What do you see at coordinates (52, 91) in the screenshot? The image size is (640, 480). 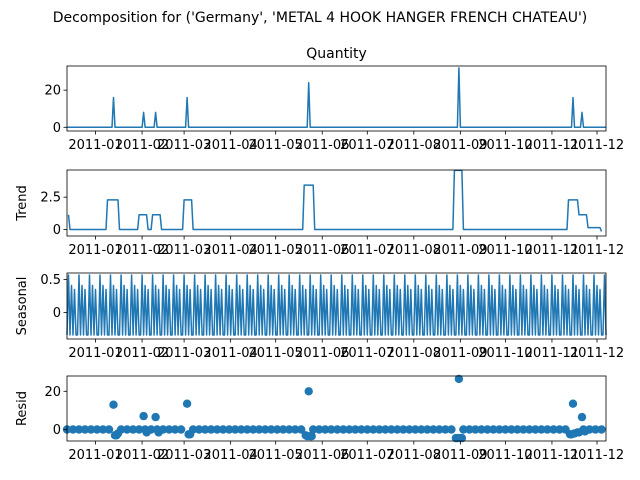 I see `y-tick-label: 20` at bounding box center [52, 91].